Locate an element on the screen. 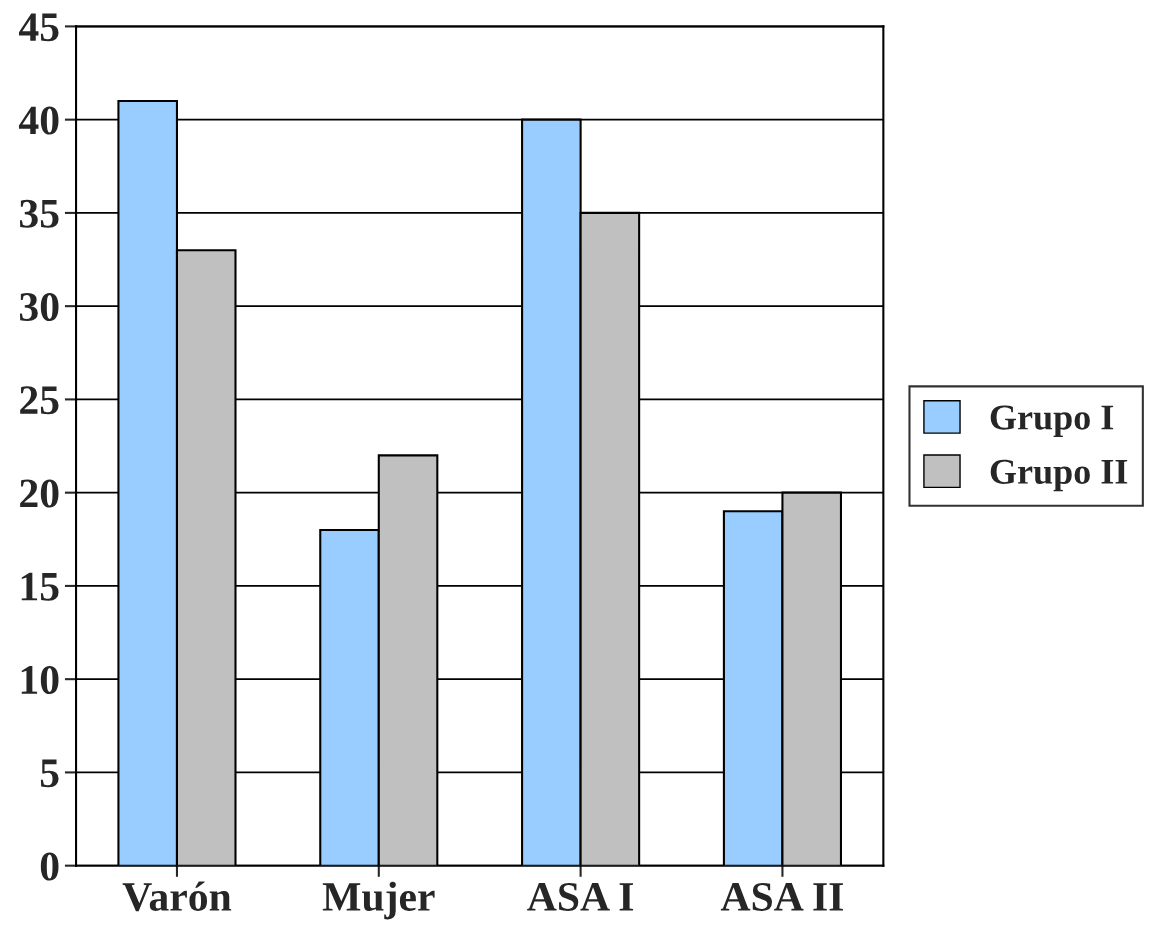  y-tick-label: 20 is located at coordinates (39, 493).